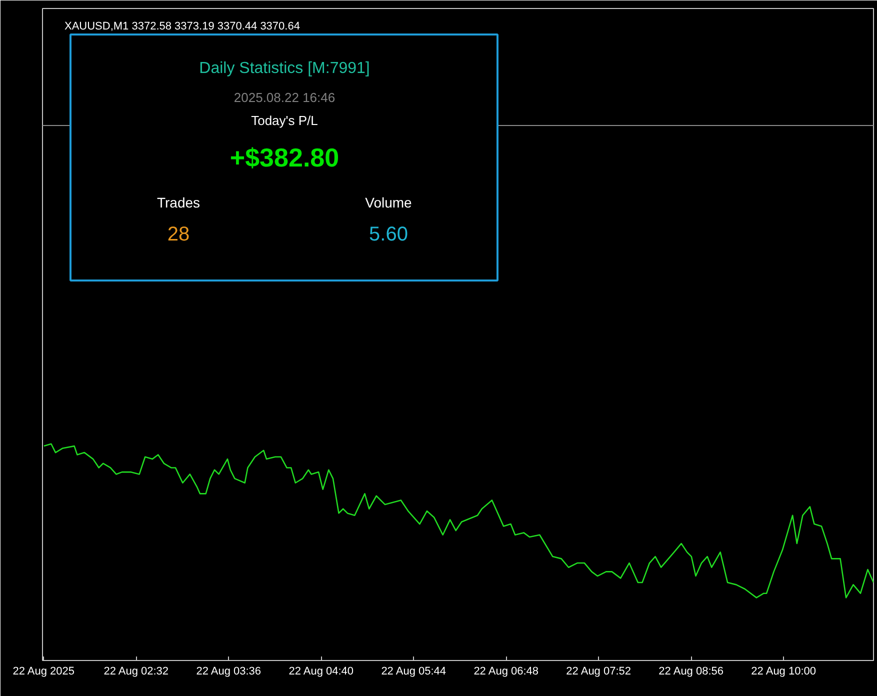  What do you see at coordinates (136, 672) in the screenshot?
I see `x-tick-label: 22 Aug 02:32` at bounding box center [136, 672].